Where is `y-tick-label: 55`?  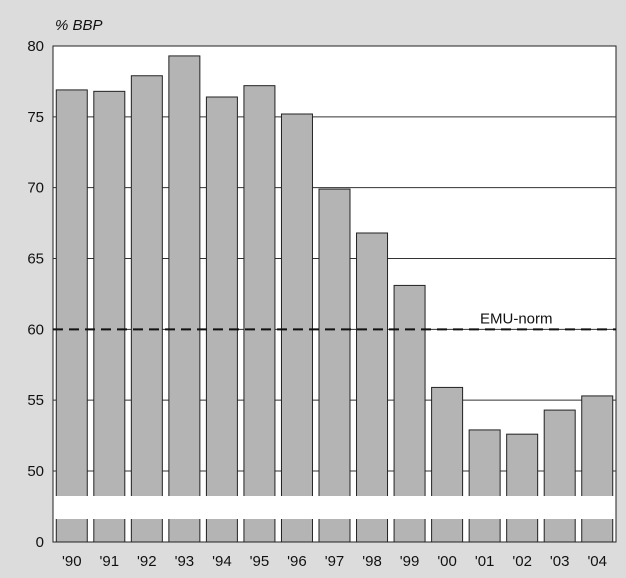
y-tick-label: 55 is located at coordinates (35, 400).